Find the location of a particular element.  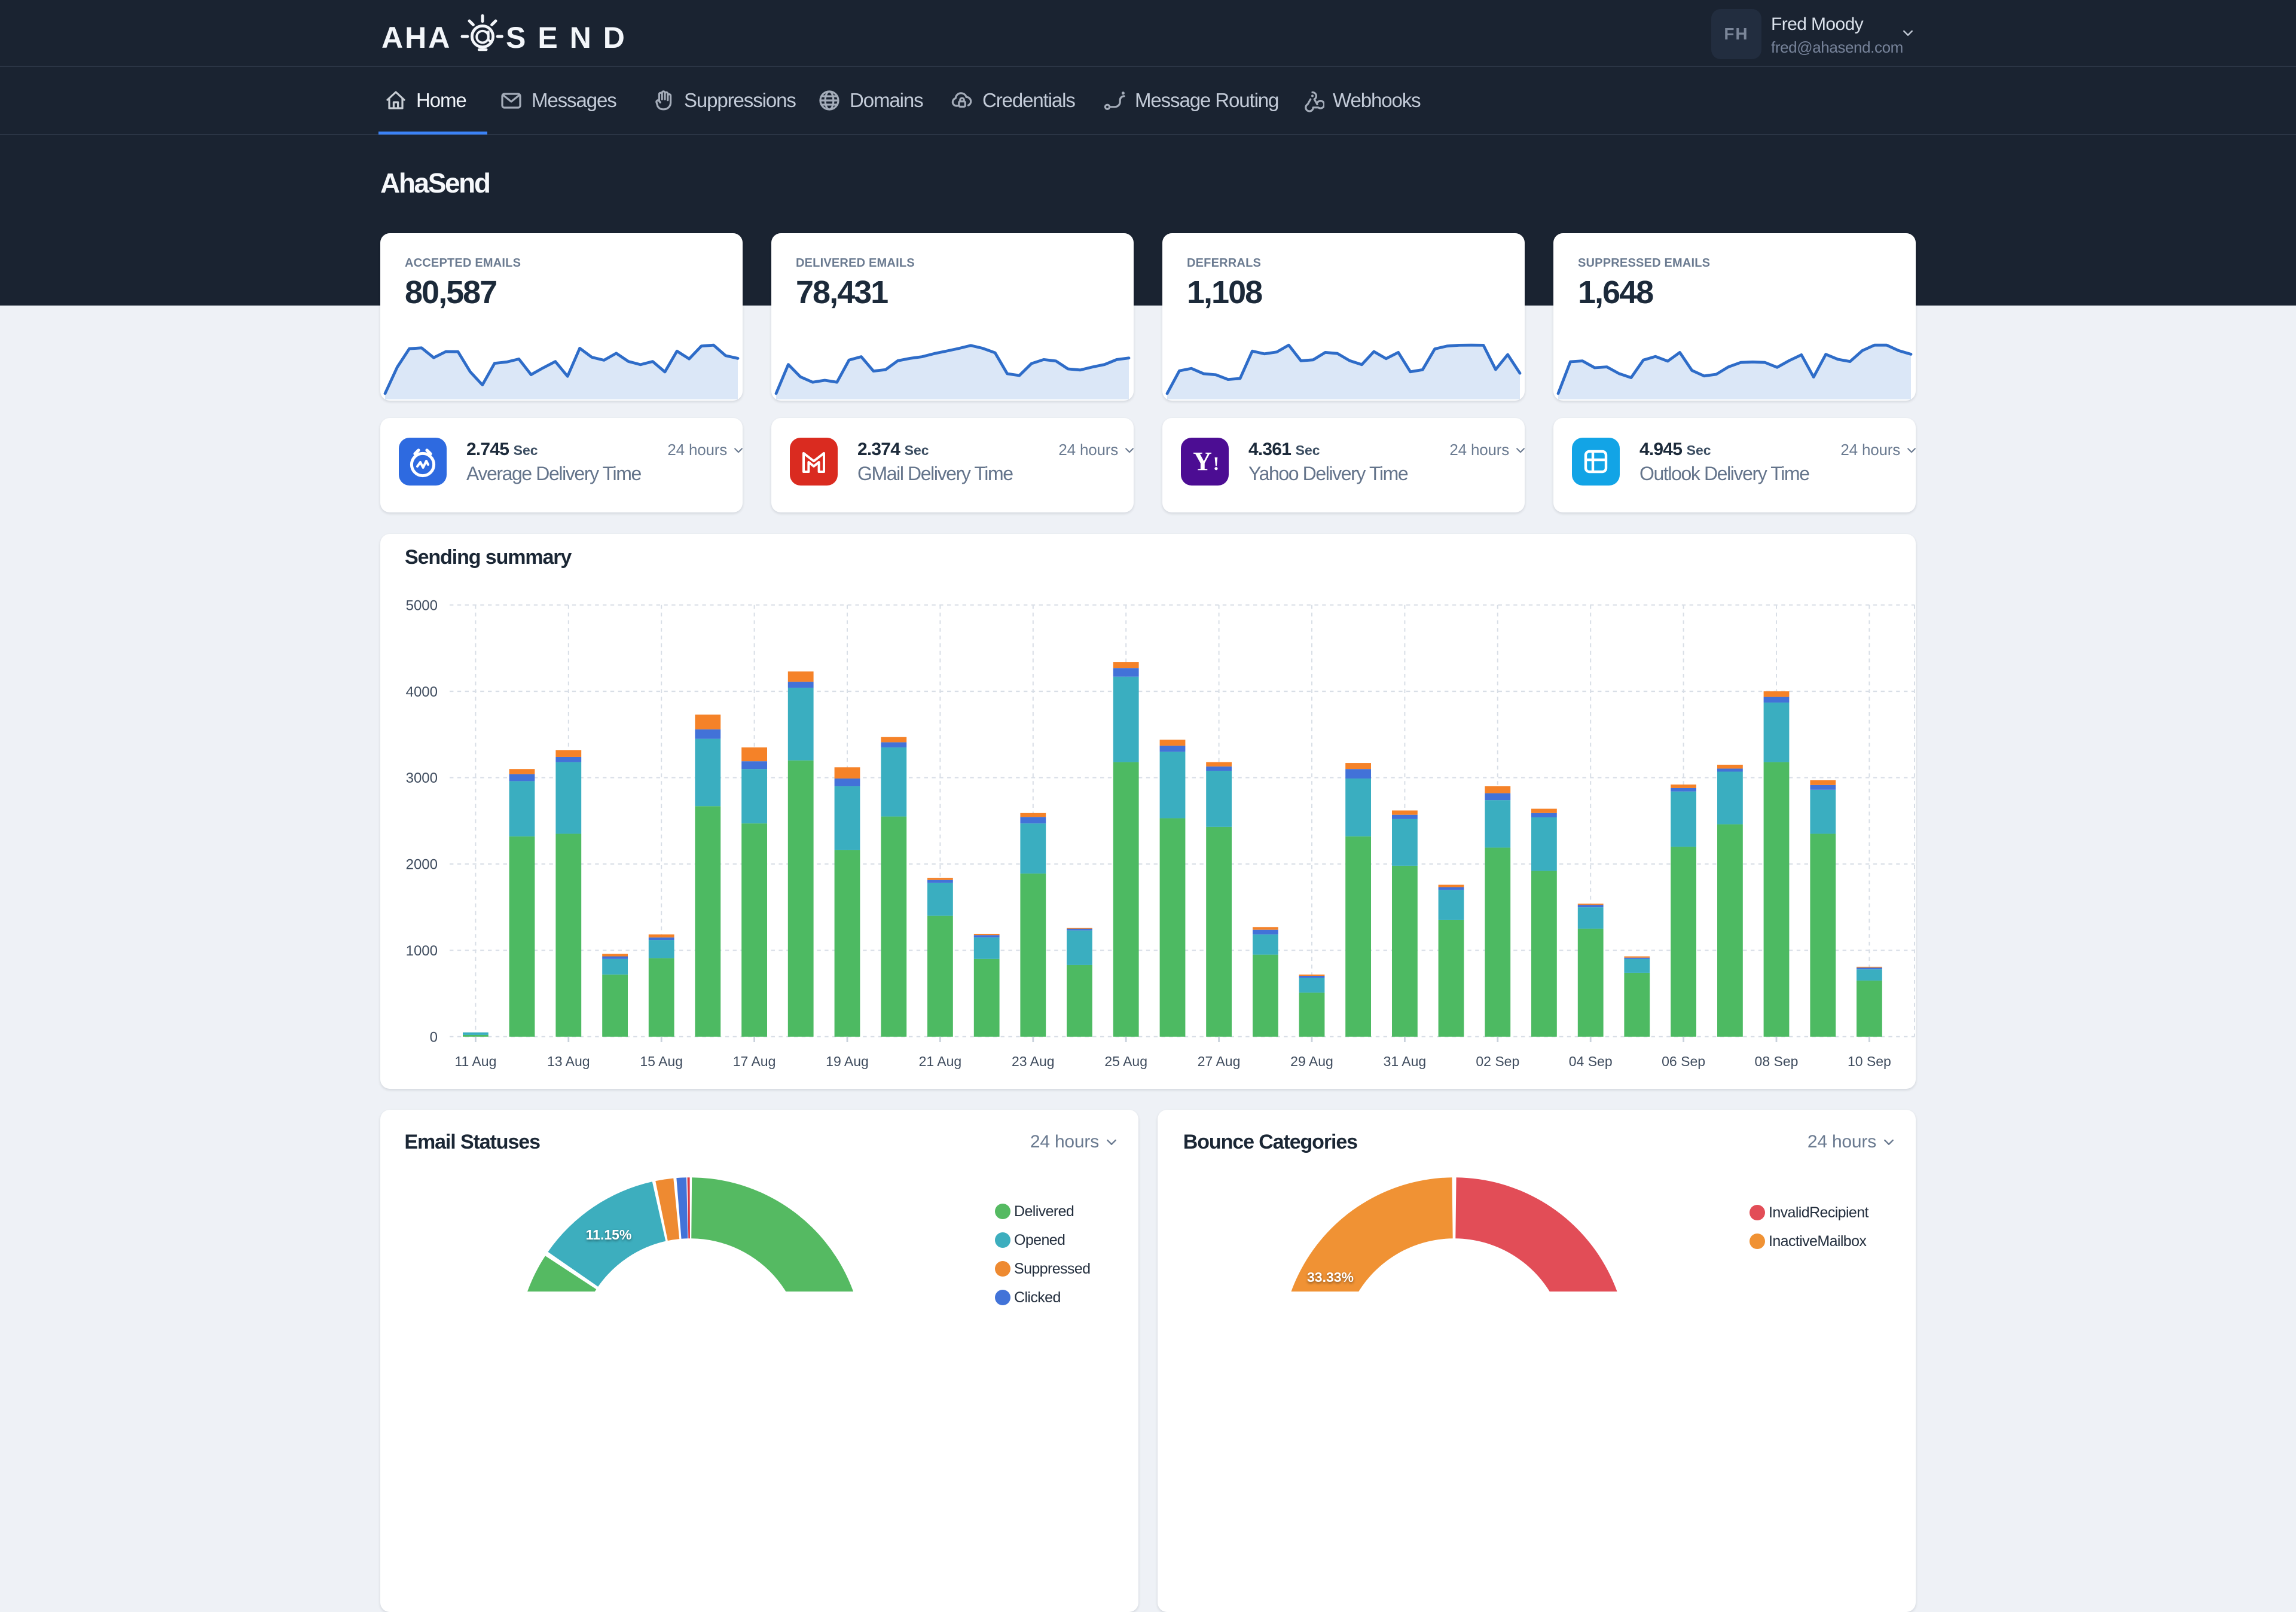

svg-text: 4000 is located at coordinates (422, 692).